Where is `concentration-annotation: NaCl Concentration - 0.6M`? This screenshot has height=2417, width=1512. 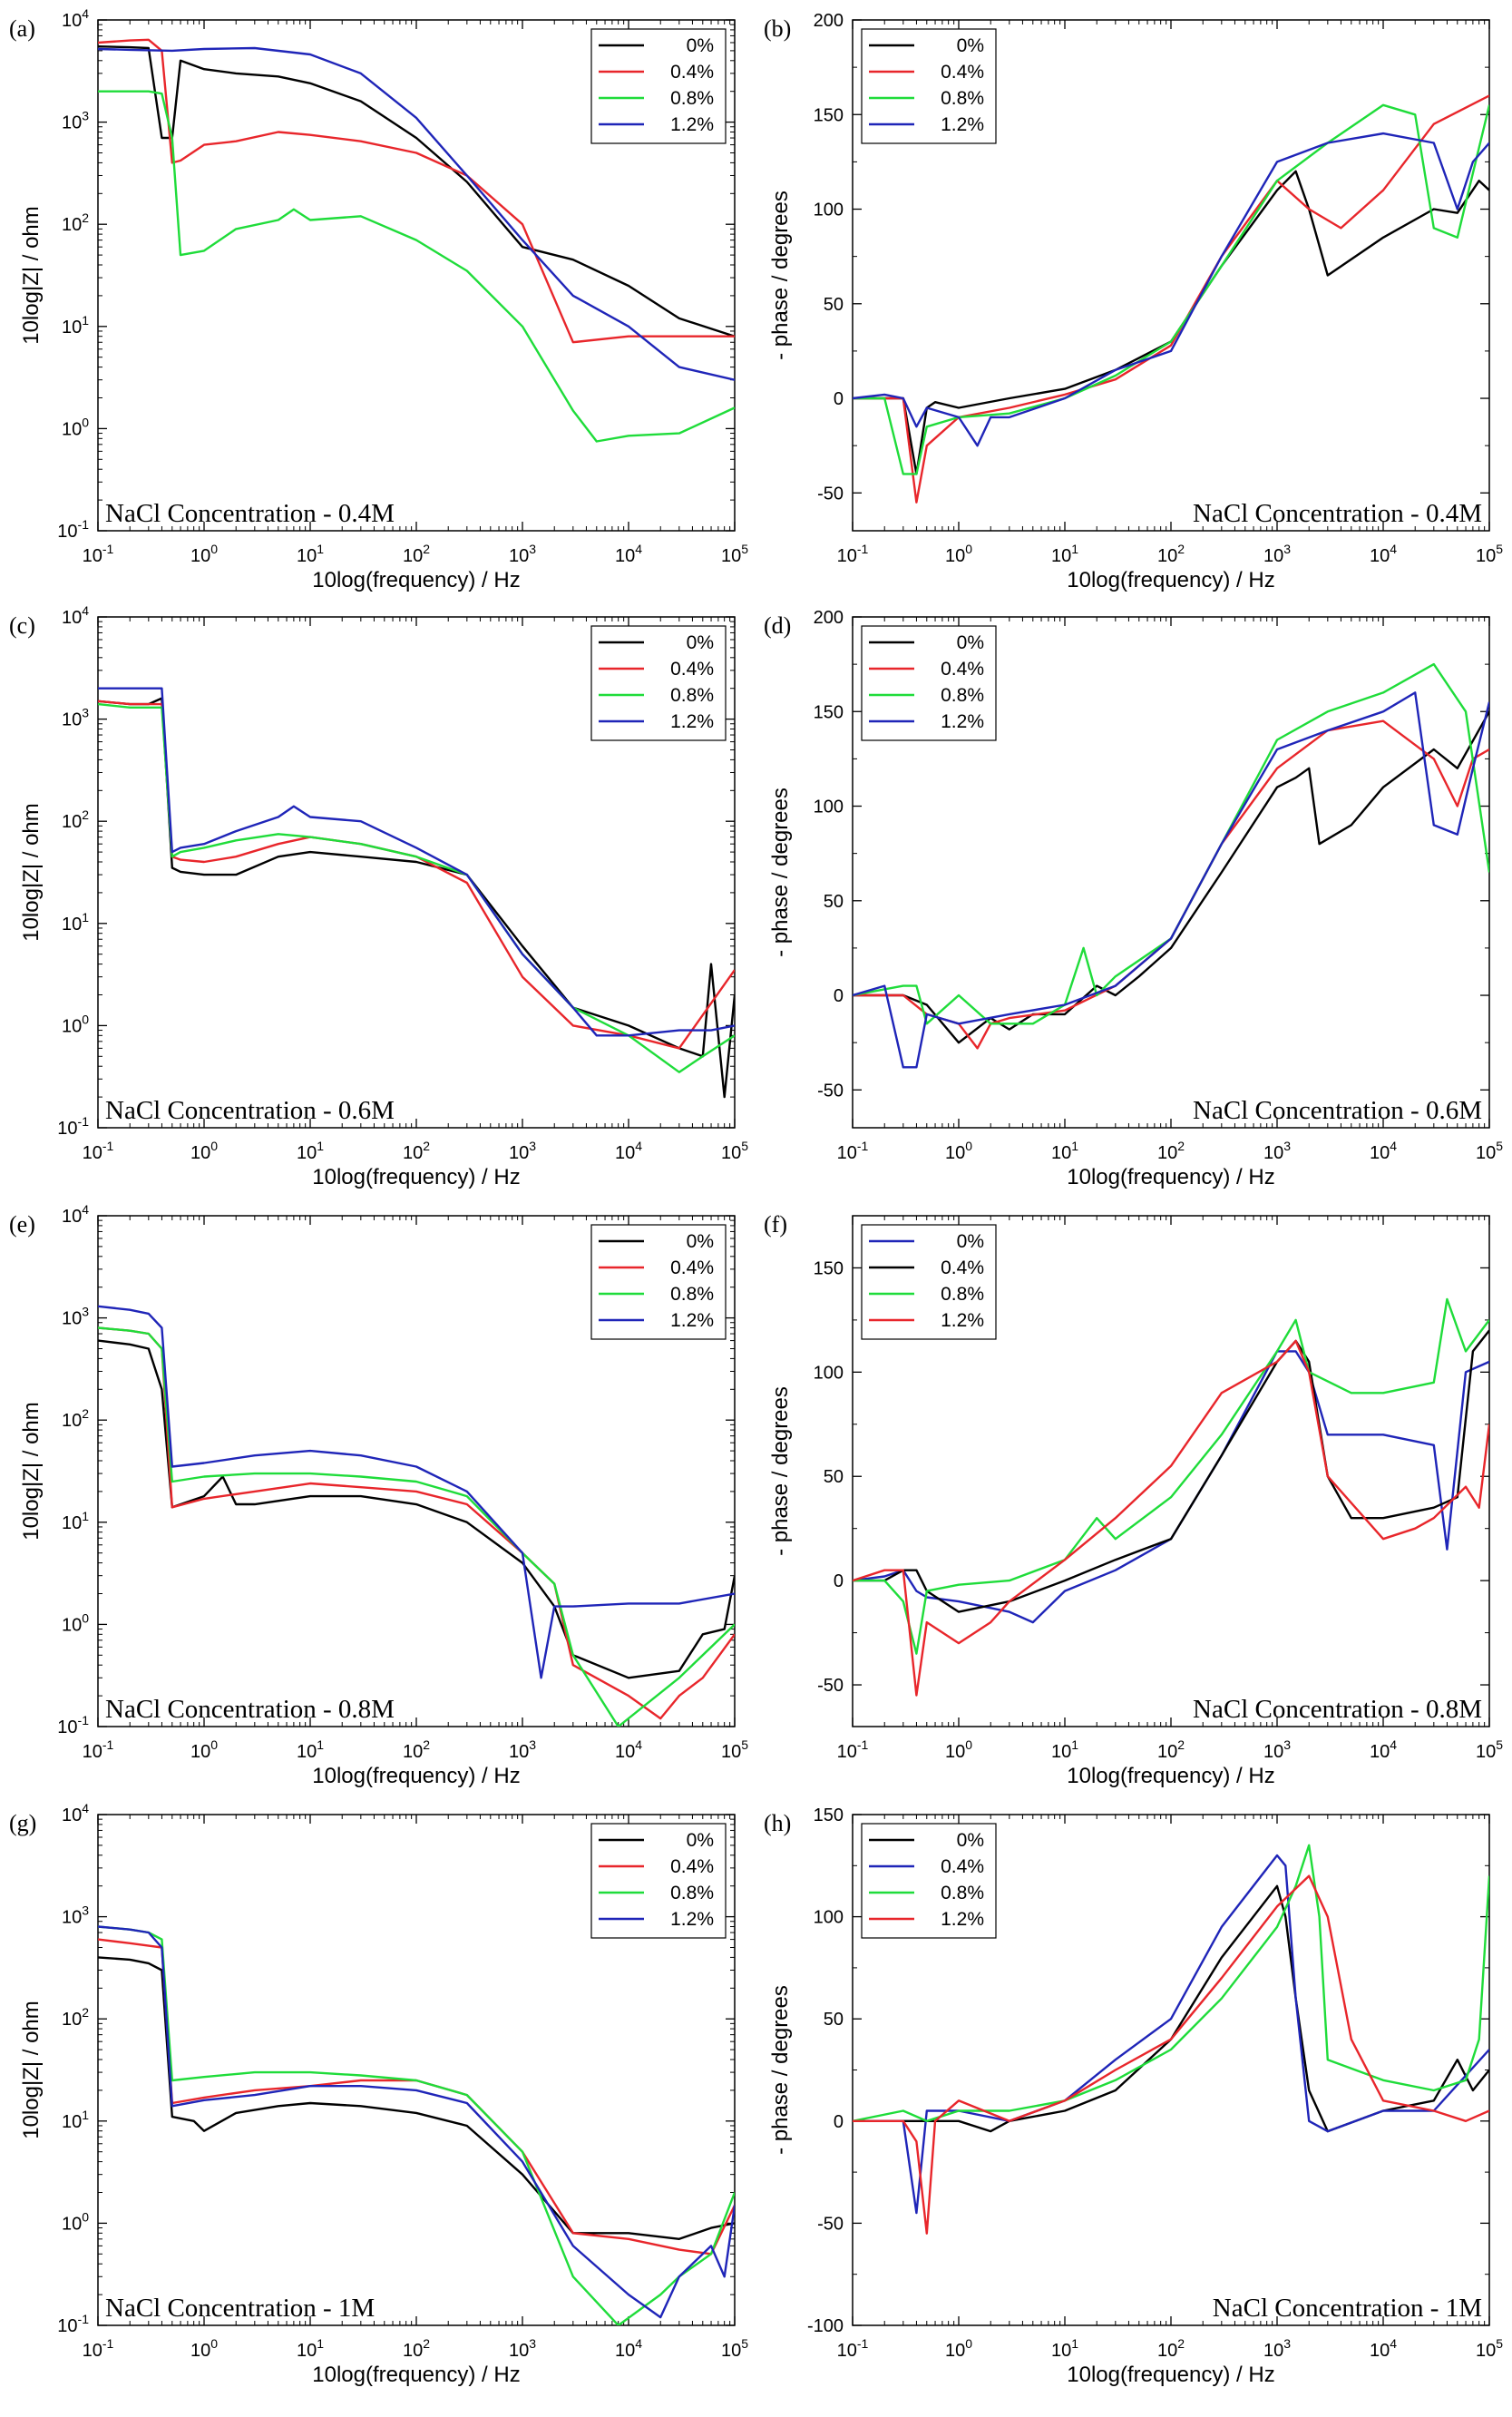
concentration-annotation: NaCl Concentration - 0.6M is located at coordinates (250, 1110).